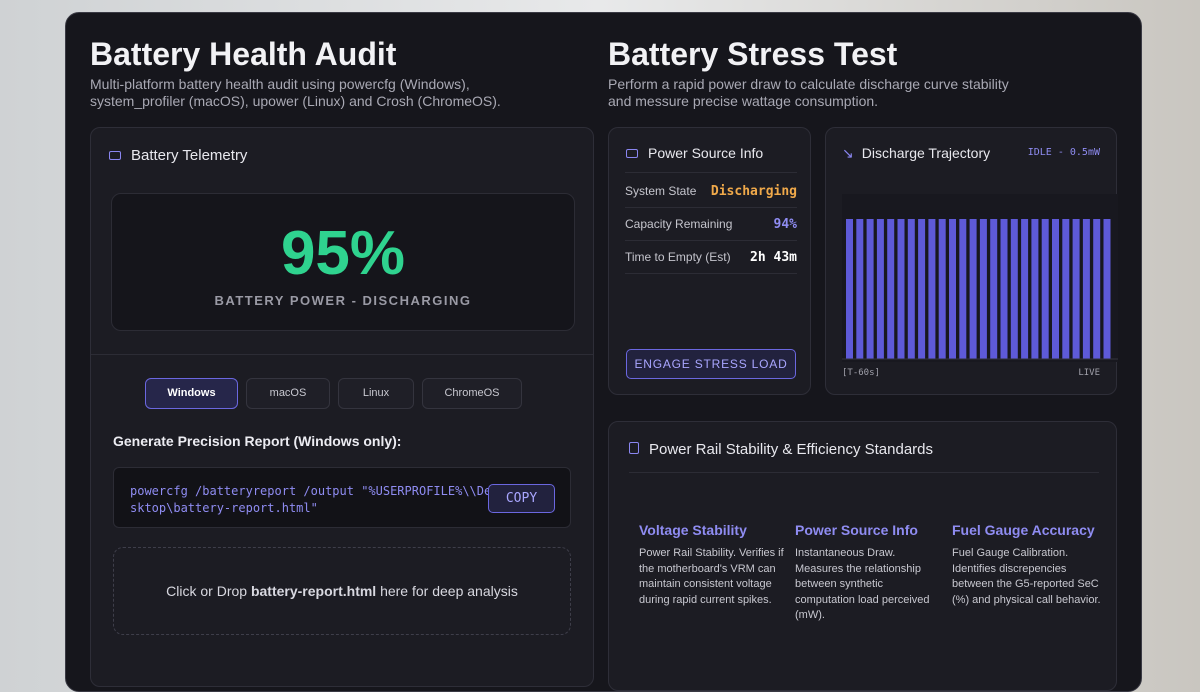 The height and width of the screenshot is (692, 1200). What do you see at coordinates (288, 393) in the screenshot?
I see `os-tab: macOS` at bounding box center [288, 393].